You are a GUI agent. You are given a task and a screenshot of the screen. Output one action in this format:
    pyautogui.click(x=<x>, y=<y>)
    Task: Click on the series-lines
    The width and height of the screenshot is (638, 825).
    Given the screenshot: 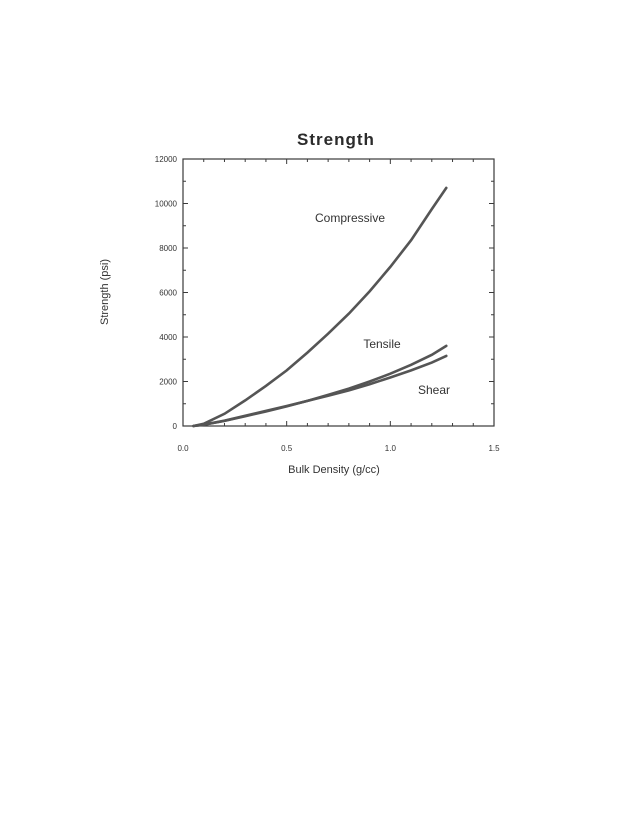 What is the action you would take?
    pyautogui.click(x=320, y=307)
    